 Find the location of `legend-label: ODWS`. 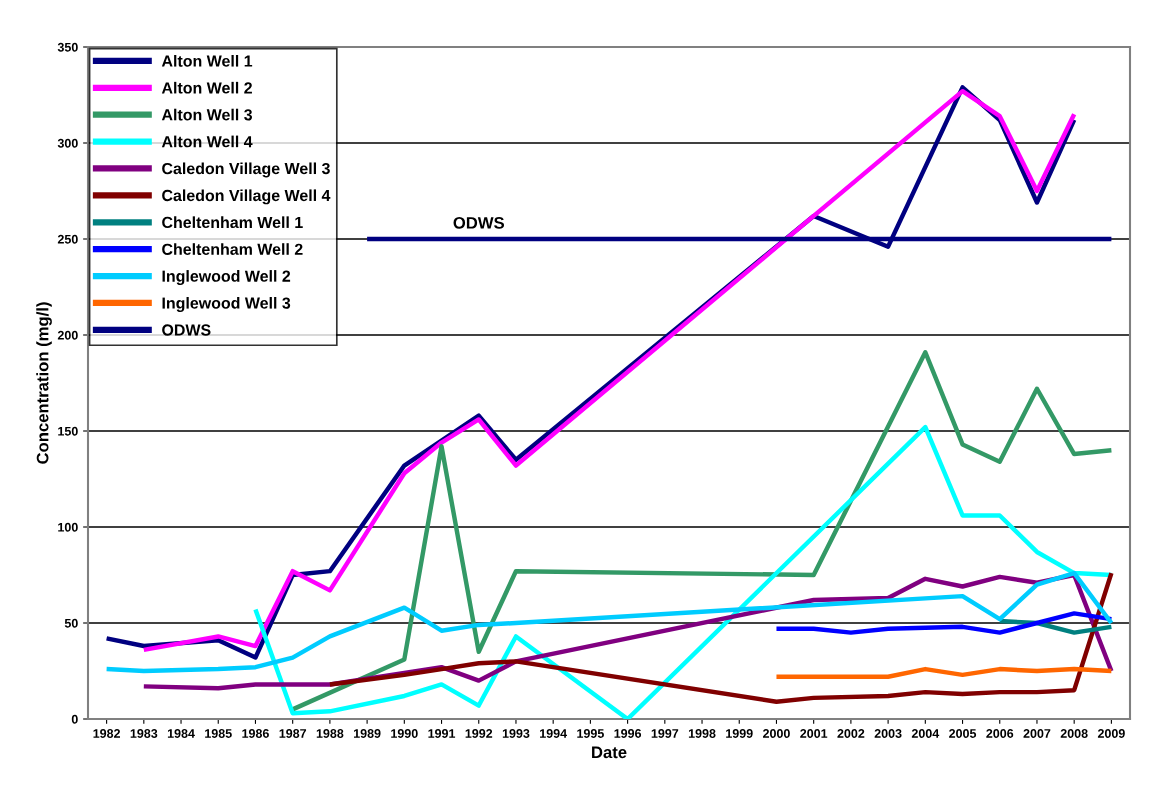

legend-label: ODWS is located at coordinates (186, 330).